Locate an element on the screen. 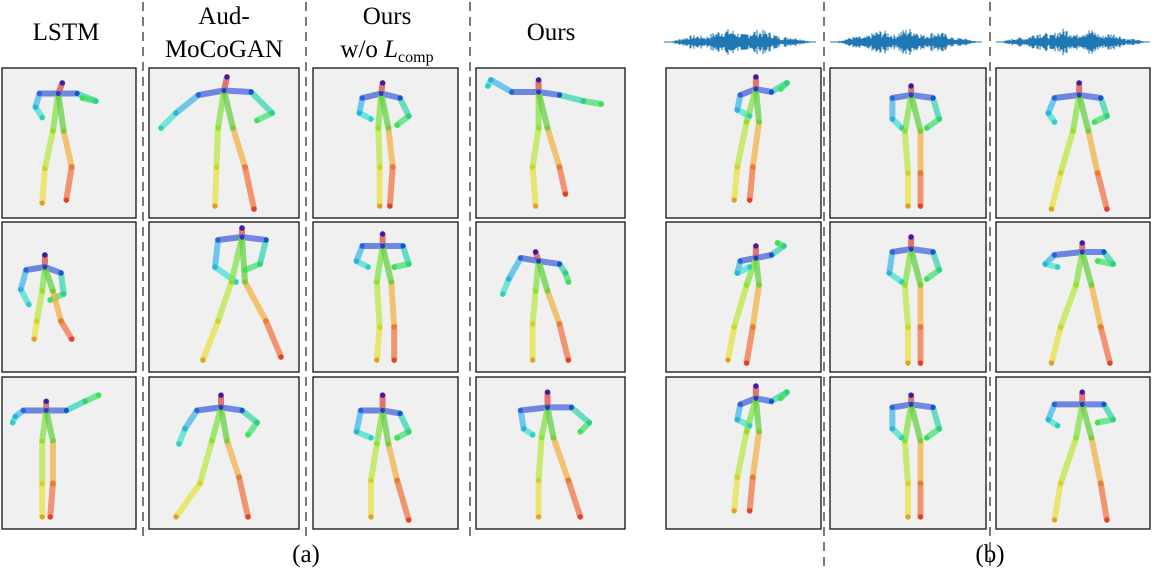 This screenshot has width=1155, height=570. pose-panel-r3-c5 is located at coordinates (743, 453).